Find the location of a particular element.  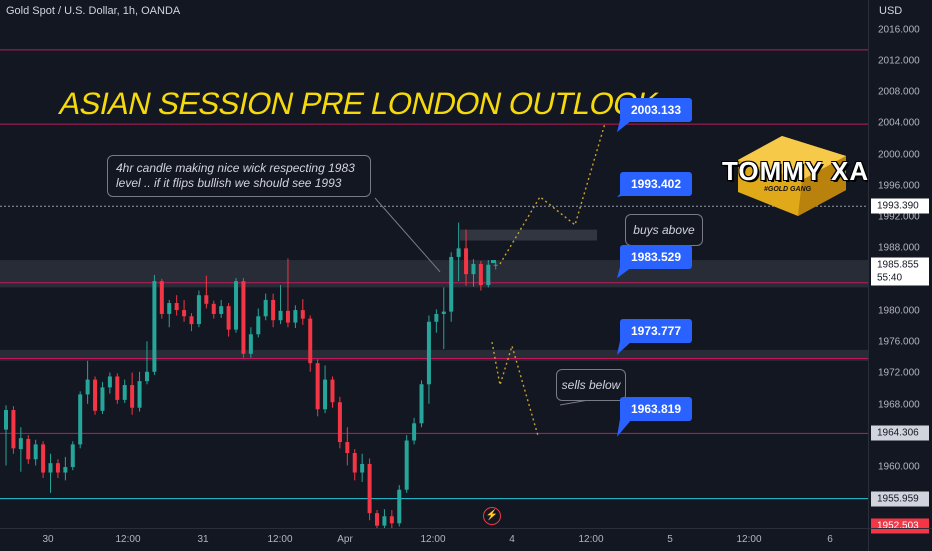

price-label: 1964.306 is located at coordinates (900, 433).